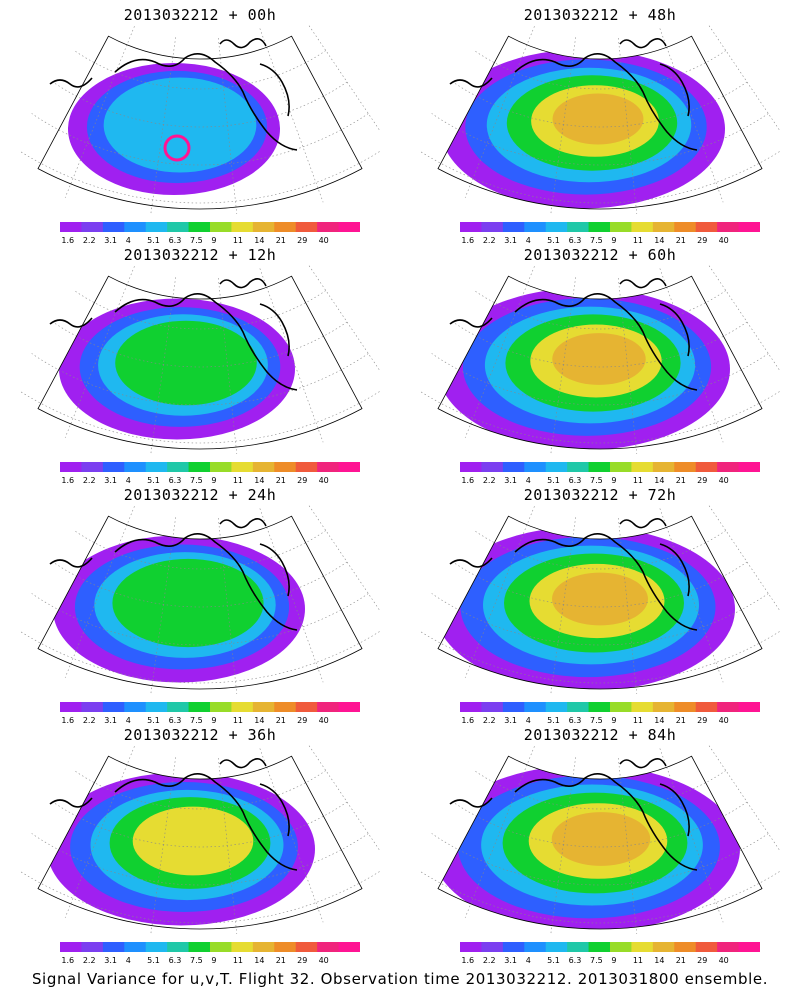 Image resolution: width=800 pixels, height=1000 pixels. Describe the element at coordinates (553, 480) in the screenshot. I see `colorbar-label: 5.1` at that location.